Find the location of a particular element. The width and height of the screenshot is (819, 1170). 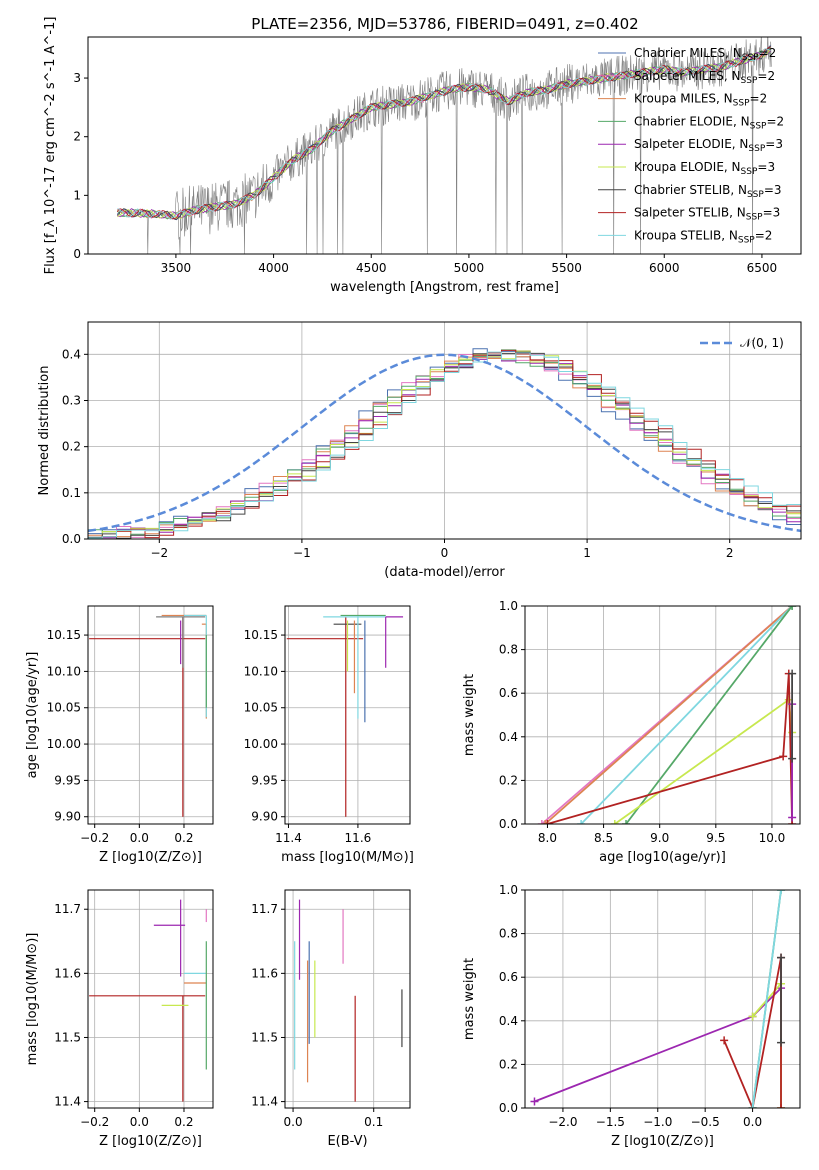

x-tick-label: 10.0 is located at coordinates (772, 838).